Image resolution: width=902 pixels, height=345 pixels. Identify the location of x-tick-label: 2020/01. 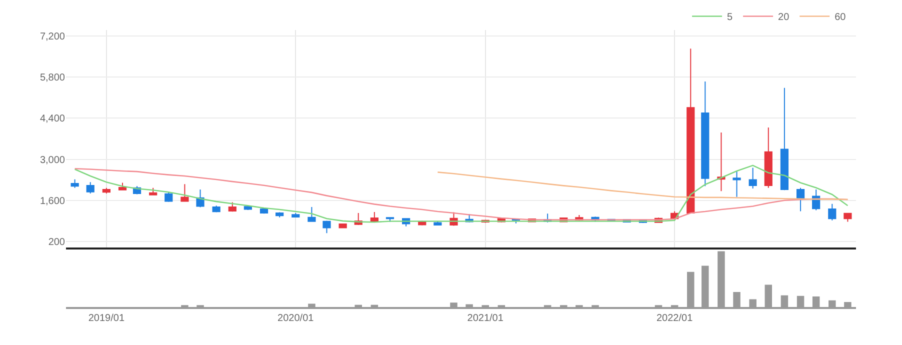
(296, 318).